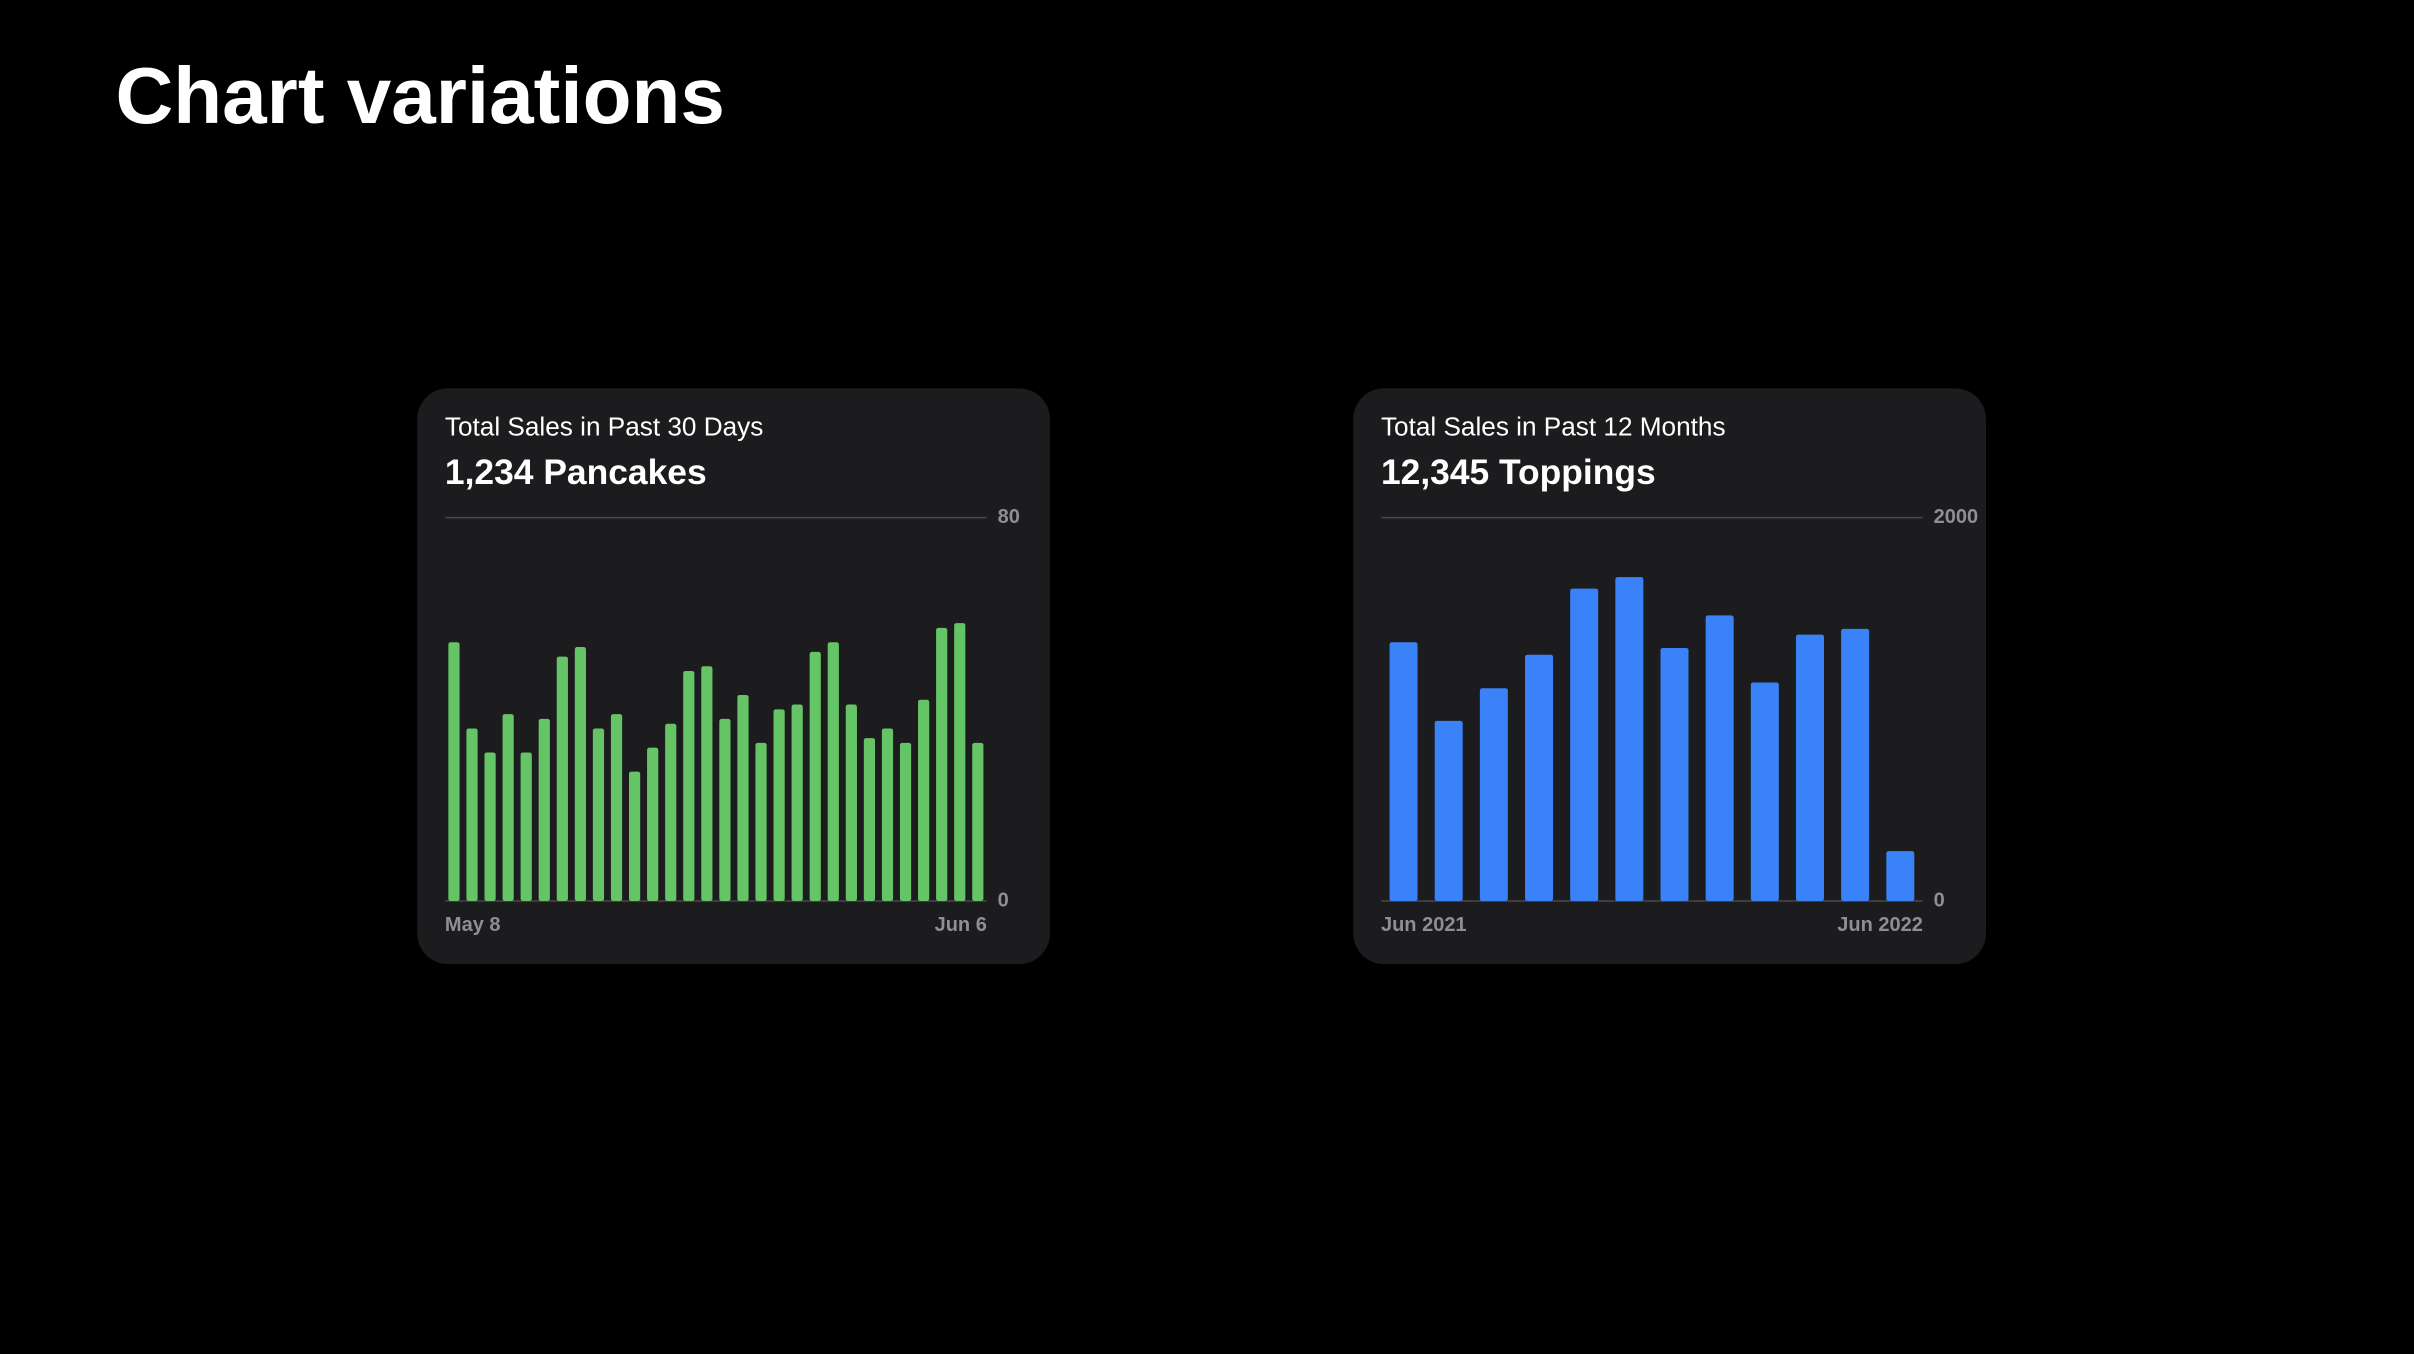  What do you see at coordinates (576, 472) in the screenshot?
I see `chart-subtitle: 1,234 Pancakes` at bounding box center [576, 472].